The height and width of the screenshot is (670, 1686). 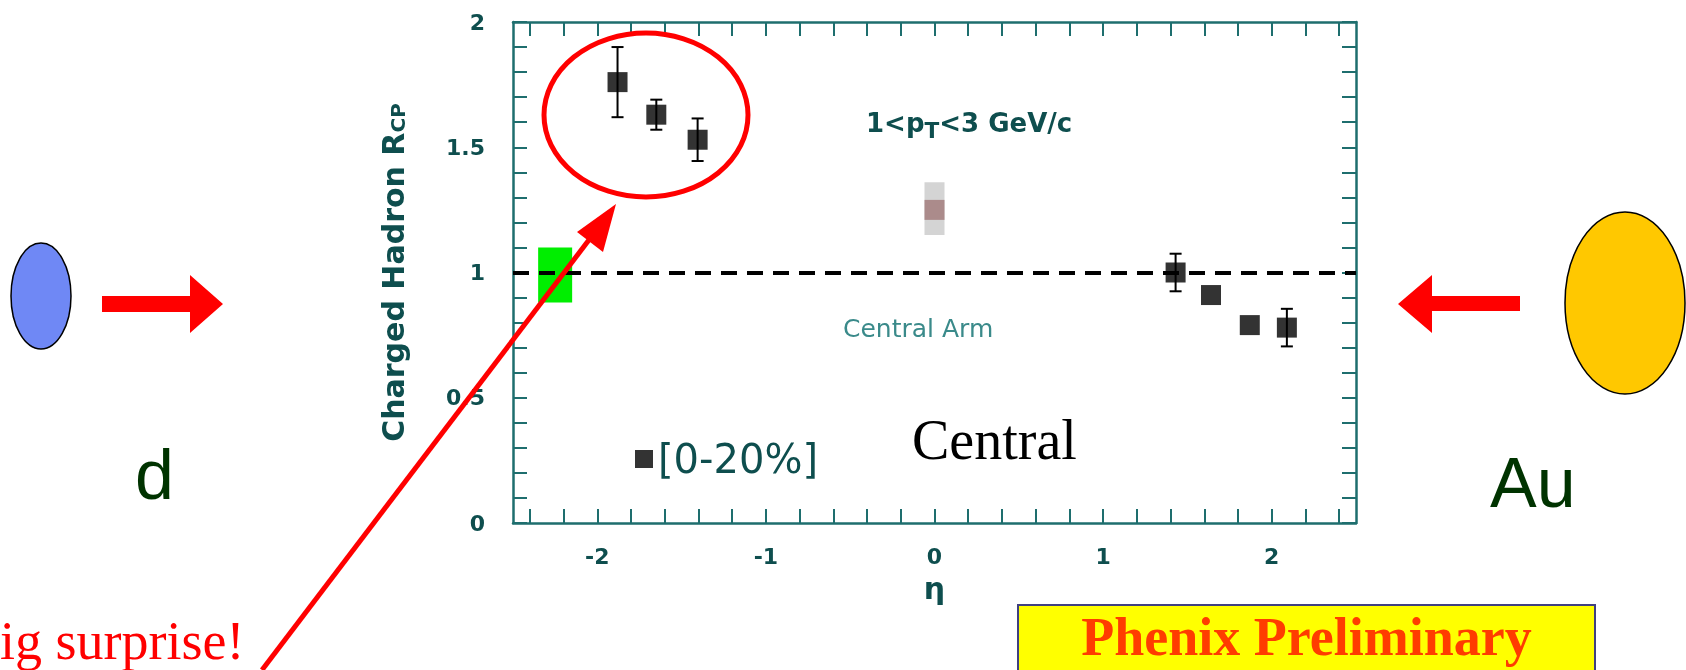 What do you see at coordinates (1272, 556) in the screenshot?
I see `x-tick-label: 2` at bounding box center [1272, 556].